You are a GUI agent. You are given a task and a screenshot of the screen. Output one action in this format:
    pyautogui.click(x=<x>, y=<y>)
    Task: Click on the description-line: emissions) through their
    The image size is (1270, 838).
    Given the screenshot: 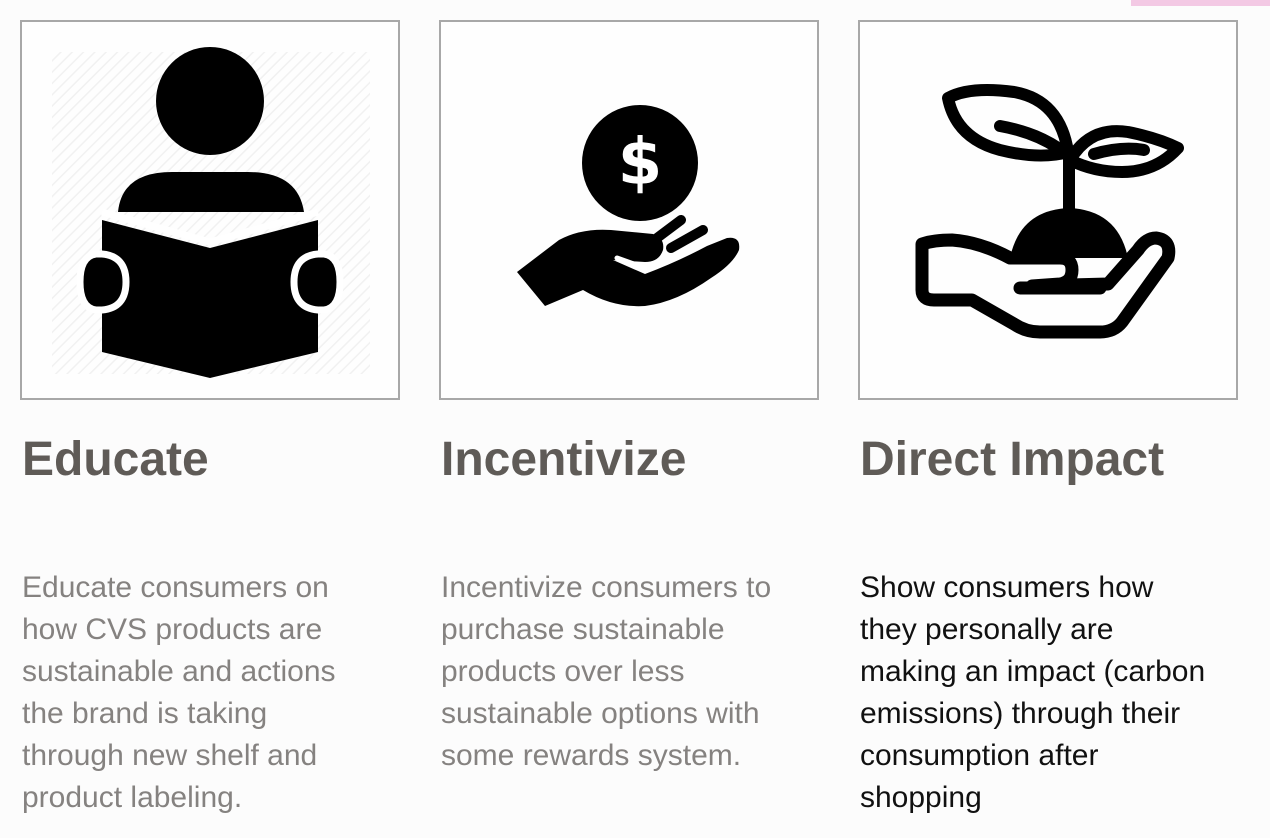 What is the action you would take?
    pyautogui.click(x=1020, y=713)
    